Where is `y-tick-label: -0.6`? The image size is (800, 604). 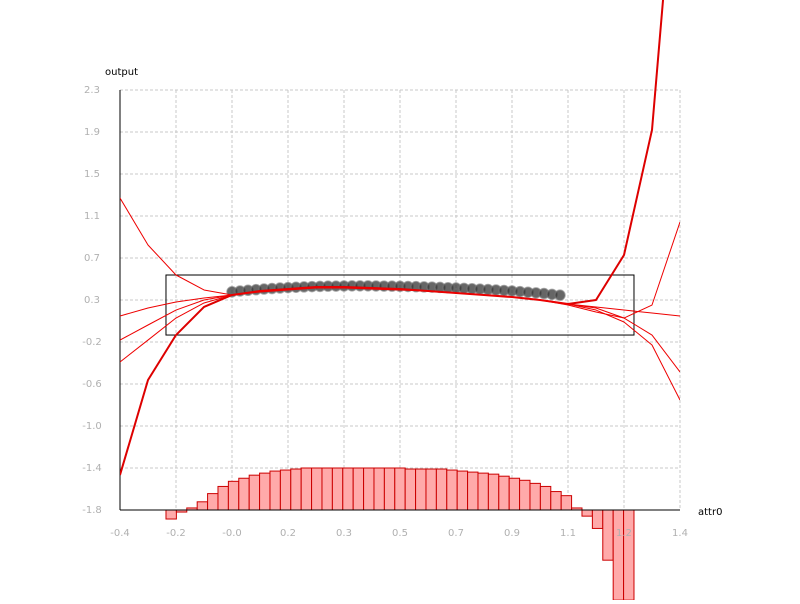
y-tick-label: -0.6 is located at coordinates (92, 384).